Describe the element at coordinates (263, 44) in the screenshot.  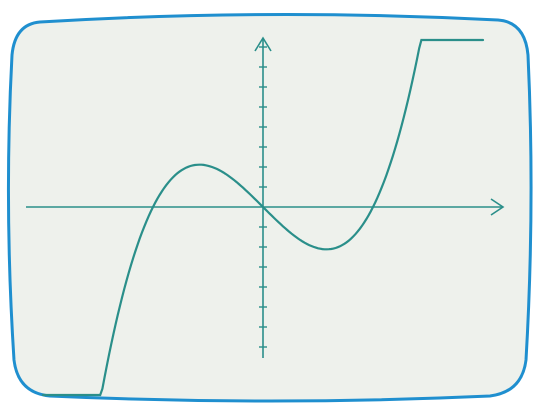
I see `y-axis-arrow` at that location.